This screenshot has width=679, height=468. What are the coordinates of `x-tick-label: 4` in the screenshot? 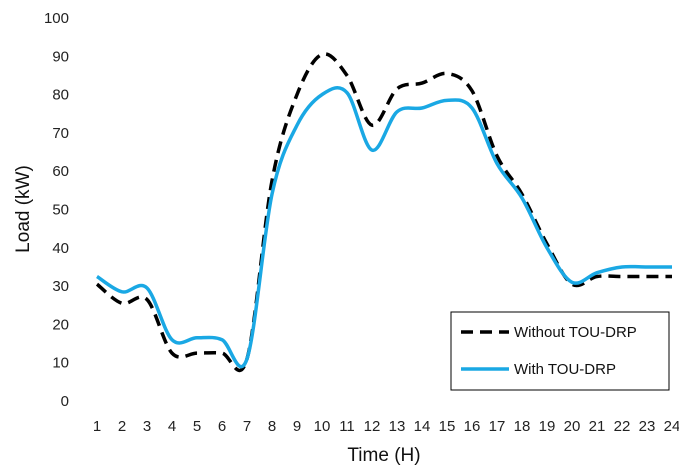 It's located at (172, 426).